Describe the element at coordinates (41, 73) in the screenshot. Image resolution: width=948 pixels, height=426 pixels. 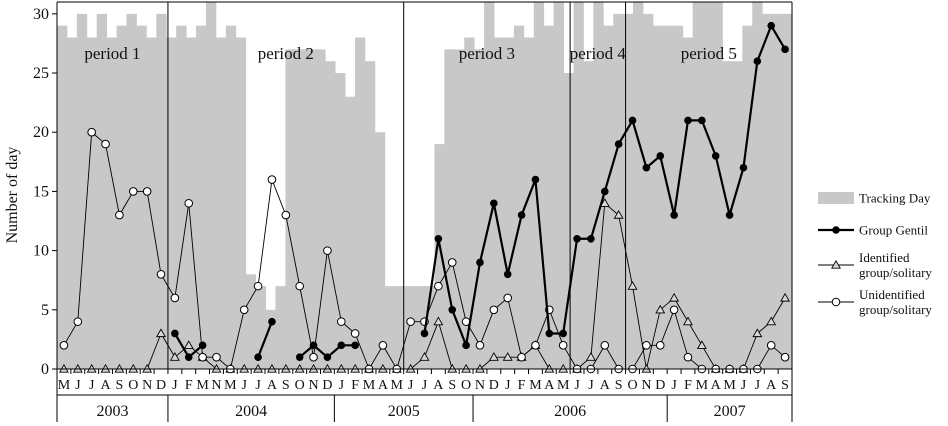
I see `y-tick-label: 25` at that location.